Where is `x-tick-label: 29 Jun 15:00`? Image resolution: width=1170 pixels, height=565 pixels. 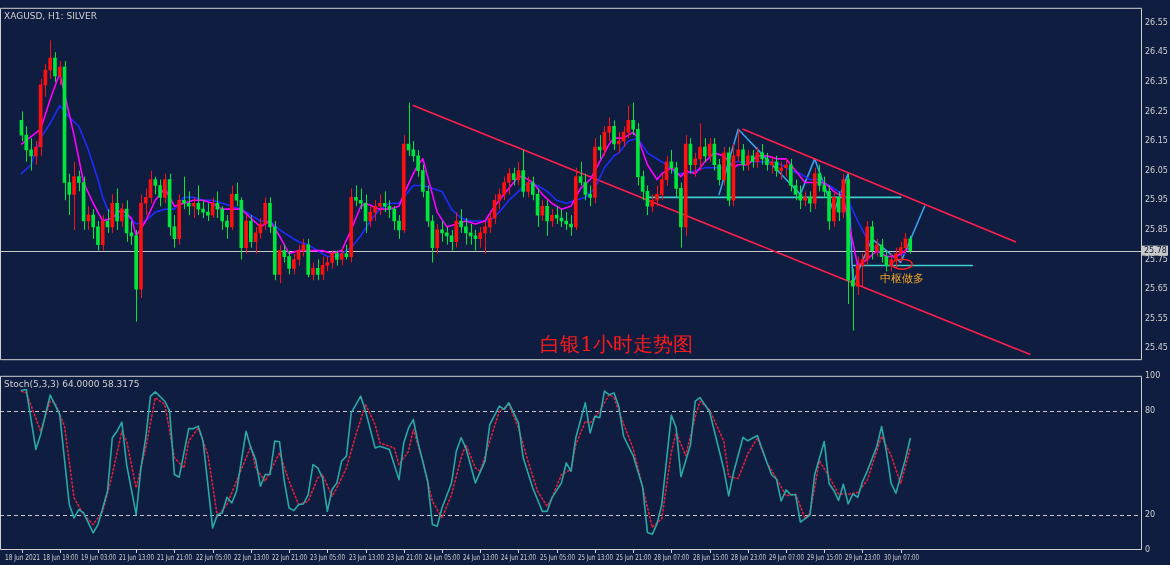
x-tick-label: 29 Jun 15:00 is located at coordinates (824, 558).